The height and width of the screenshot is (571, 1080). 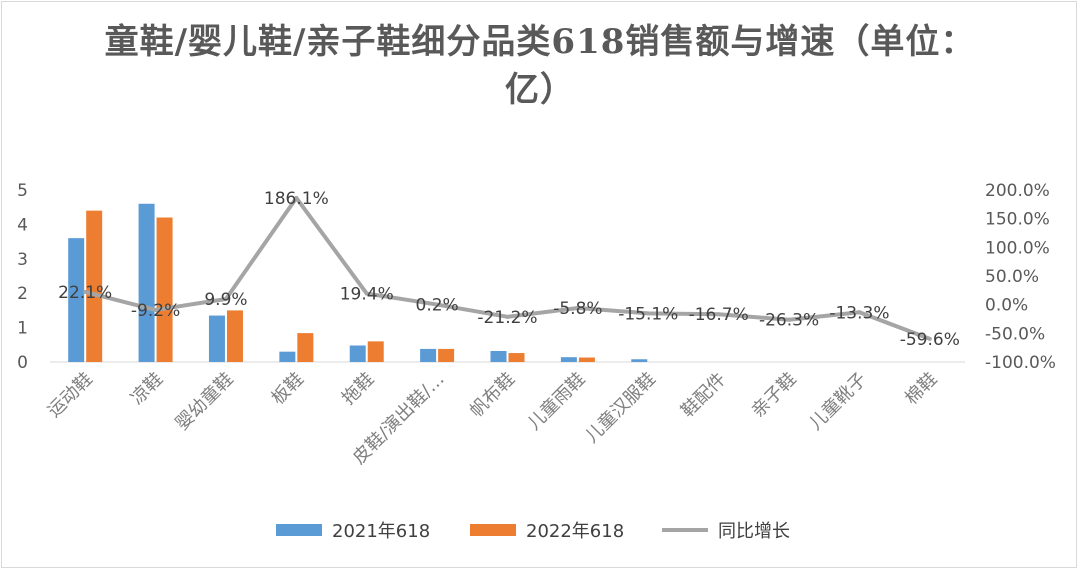 What do you see at coordinates (358, 389) in the screenshot?
I see `category-label: 拖鞋` at bounding box center [358, 389].